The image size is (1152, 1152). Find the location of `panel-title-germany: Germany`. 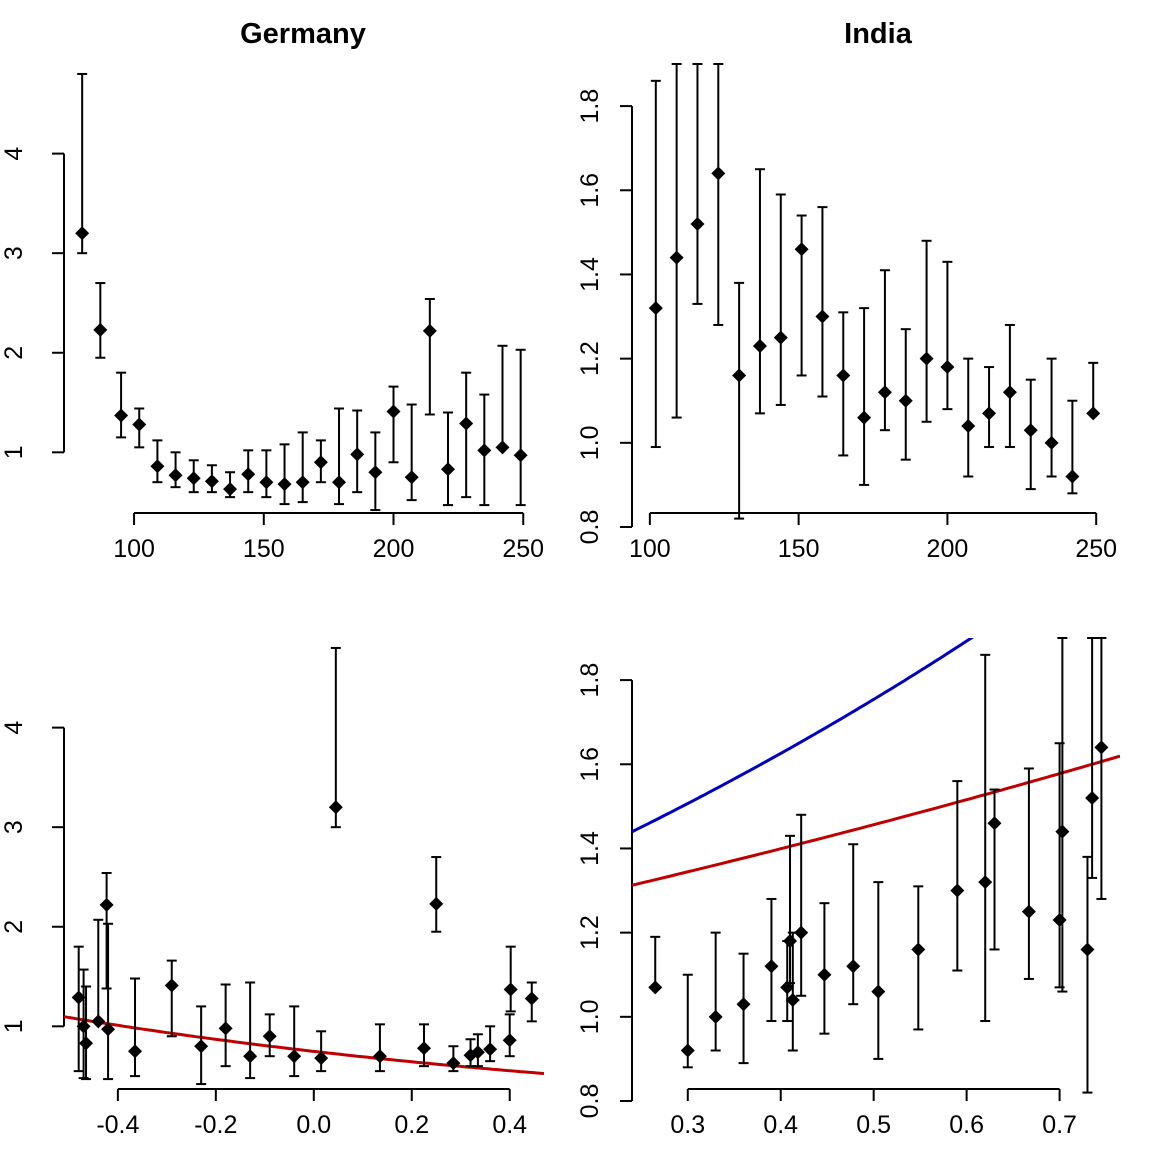

panel-title-germany: Germany is located at coordinates (303, 34).